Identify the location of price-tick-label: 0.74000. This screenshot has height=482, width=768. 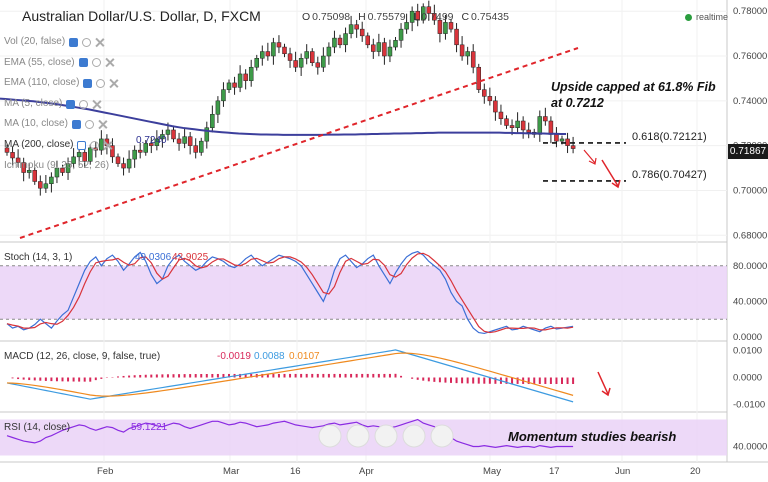
(750, 101).